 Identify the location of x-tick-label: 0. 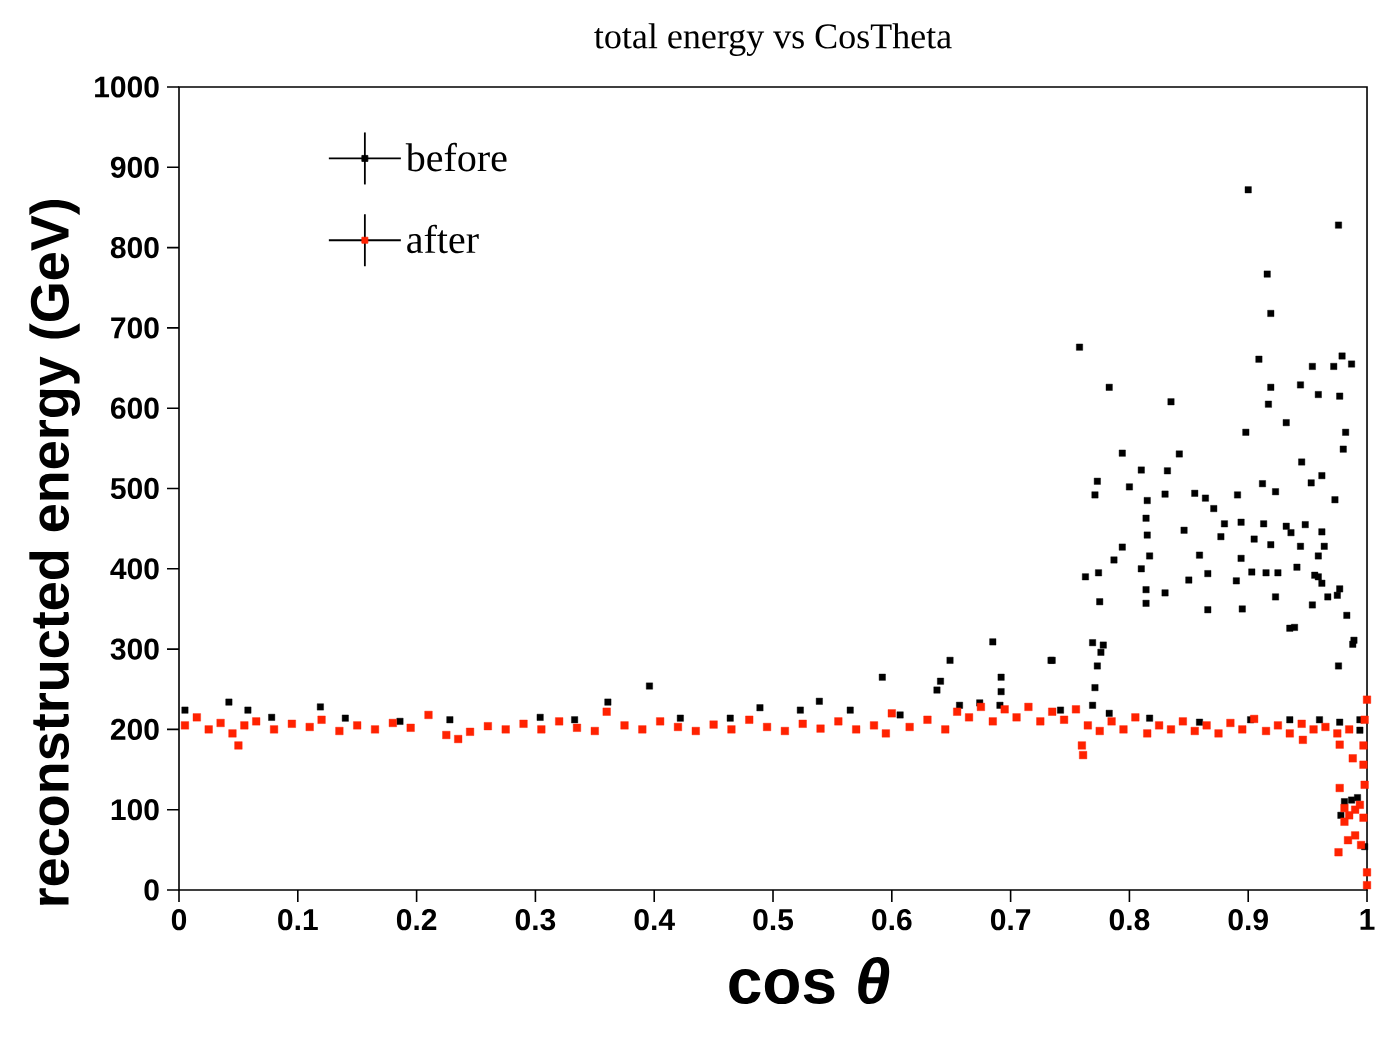
(179, 920).